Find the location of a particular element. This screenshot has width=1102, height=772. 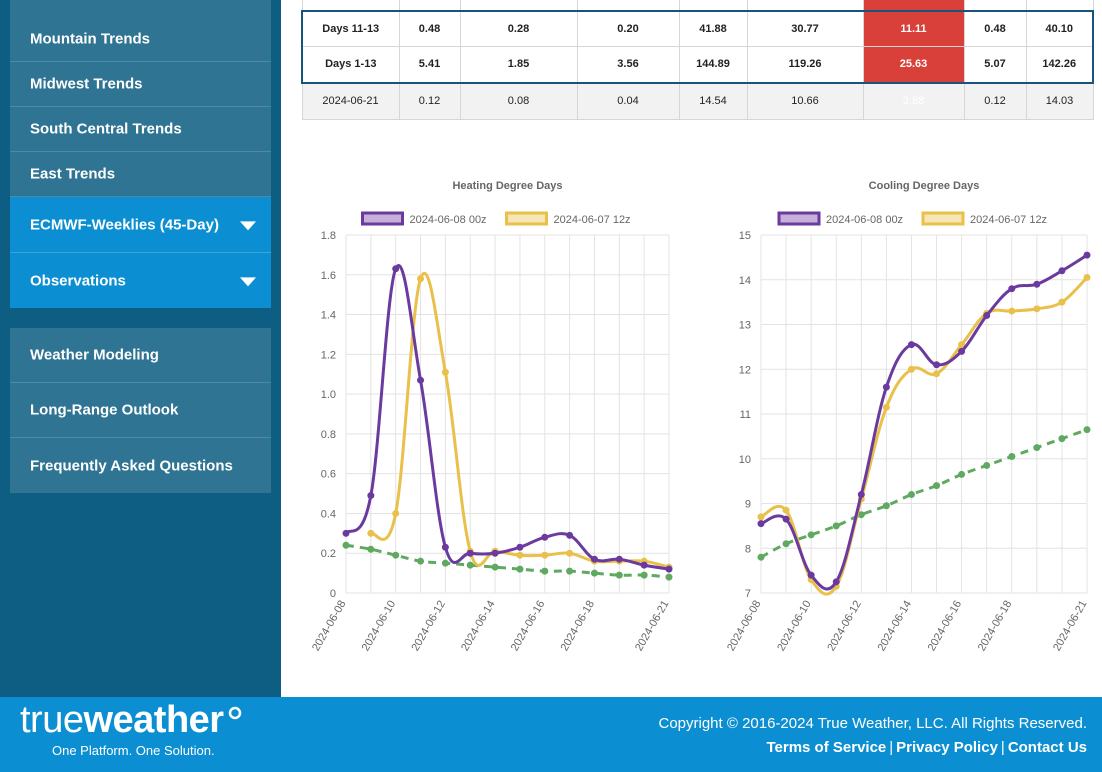

sun-icon is located at coordinates (234, 713).